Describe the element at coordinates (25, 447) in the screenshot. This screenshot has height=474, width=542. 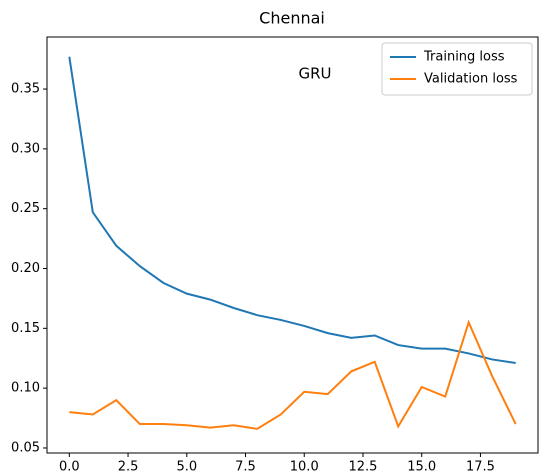
I see `y-tick-label: 0.05` at that location.